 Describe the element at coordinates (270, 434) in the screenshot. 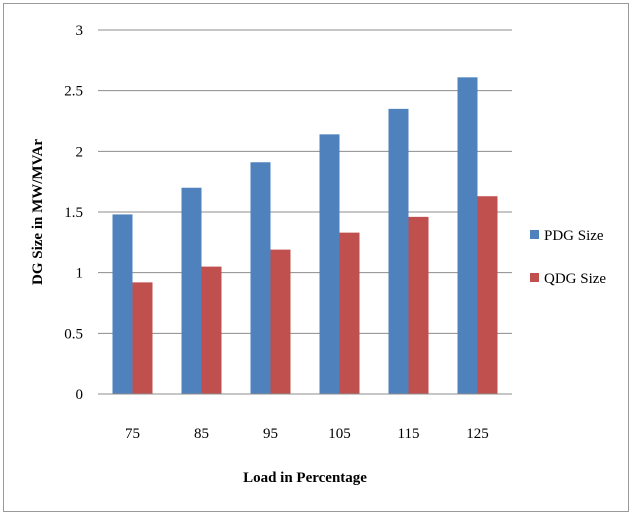

I see `x-tick-label: 95` at that location.